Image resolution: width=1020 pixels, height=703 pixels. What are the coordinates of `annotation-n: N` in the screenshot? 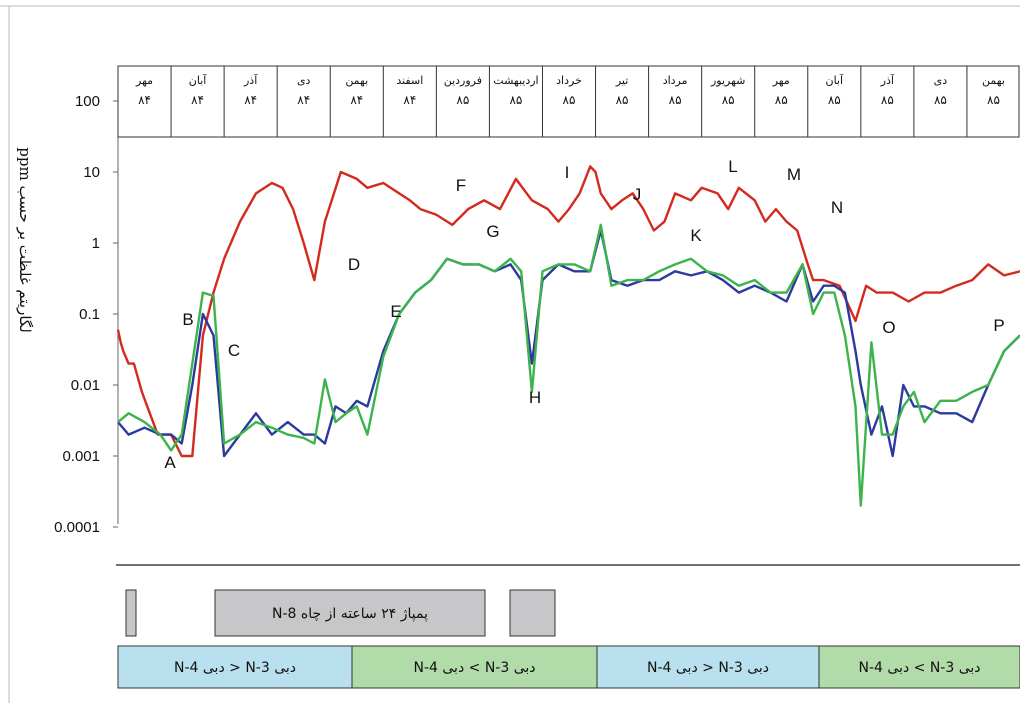 It's located at (837, 207).